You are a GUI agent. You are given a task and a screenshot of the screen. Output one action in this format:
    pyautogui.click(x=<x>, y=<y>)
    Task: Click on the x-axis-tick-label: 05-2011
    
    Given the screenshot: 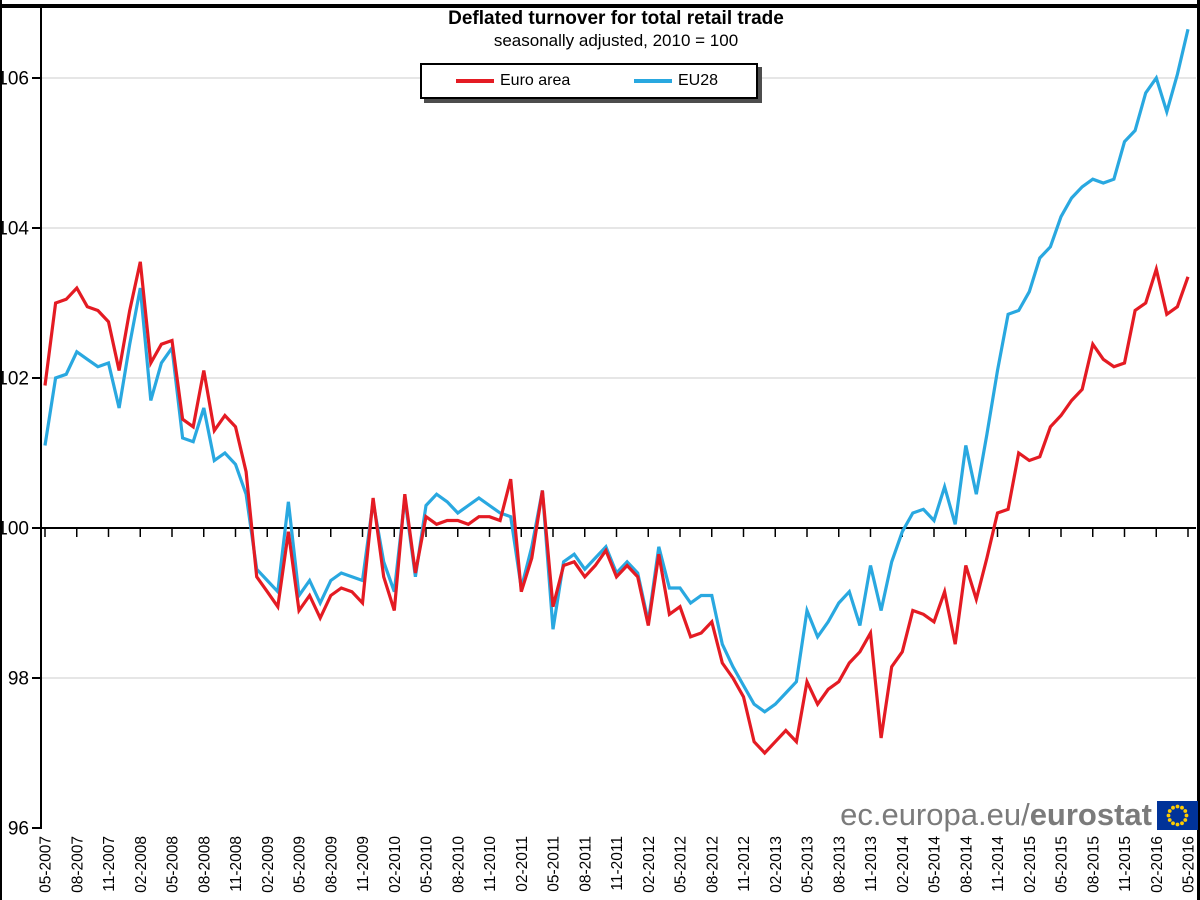 What is the action you would take?
    pyautogui.click(x=554, y=864)
    